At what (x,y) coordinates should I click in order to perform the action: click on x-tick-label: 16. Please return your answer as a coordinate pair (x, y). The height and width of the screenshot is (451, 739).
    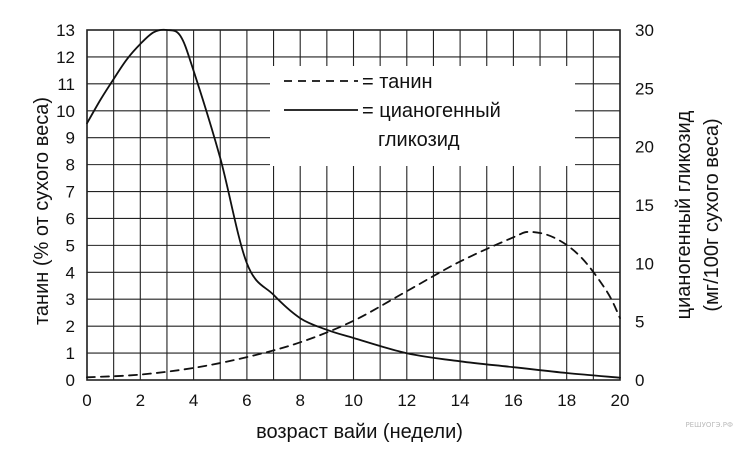
    Looking at the image, I should click on (513, 400).